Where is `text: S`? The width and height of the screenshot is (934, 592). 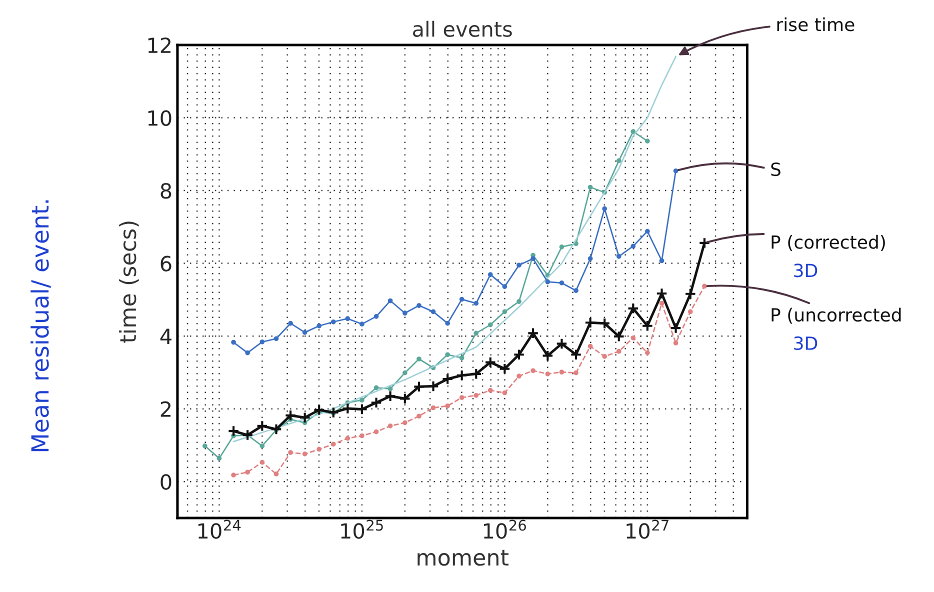 text: S is located at coordinates (775, 169).